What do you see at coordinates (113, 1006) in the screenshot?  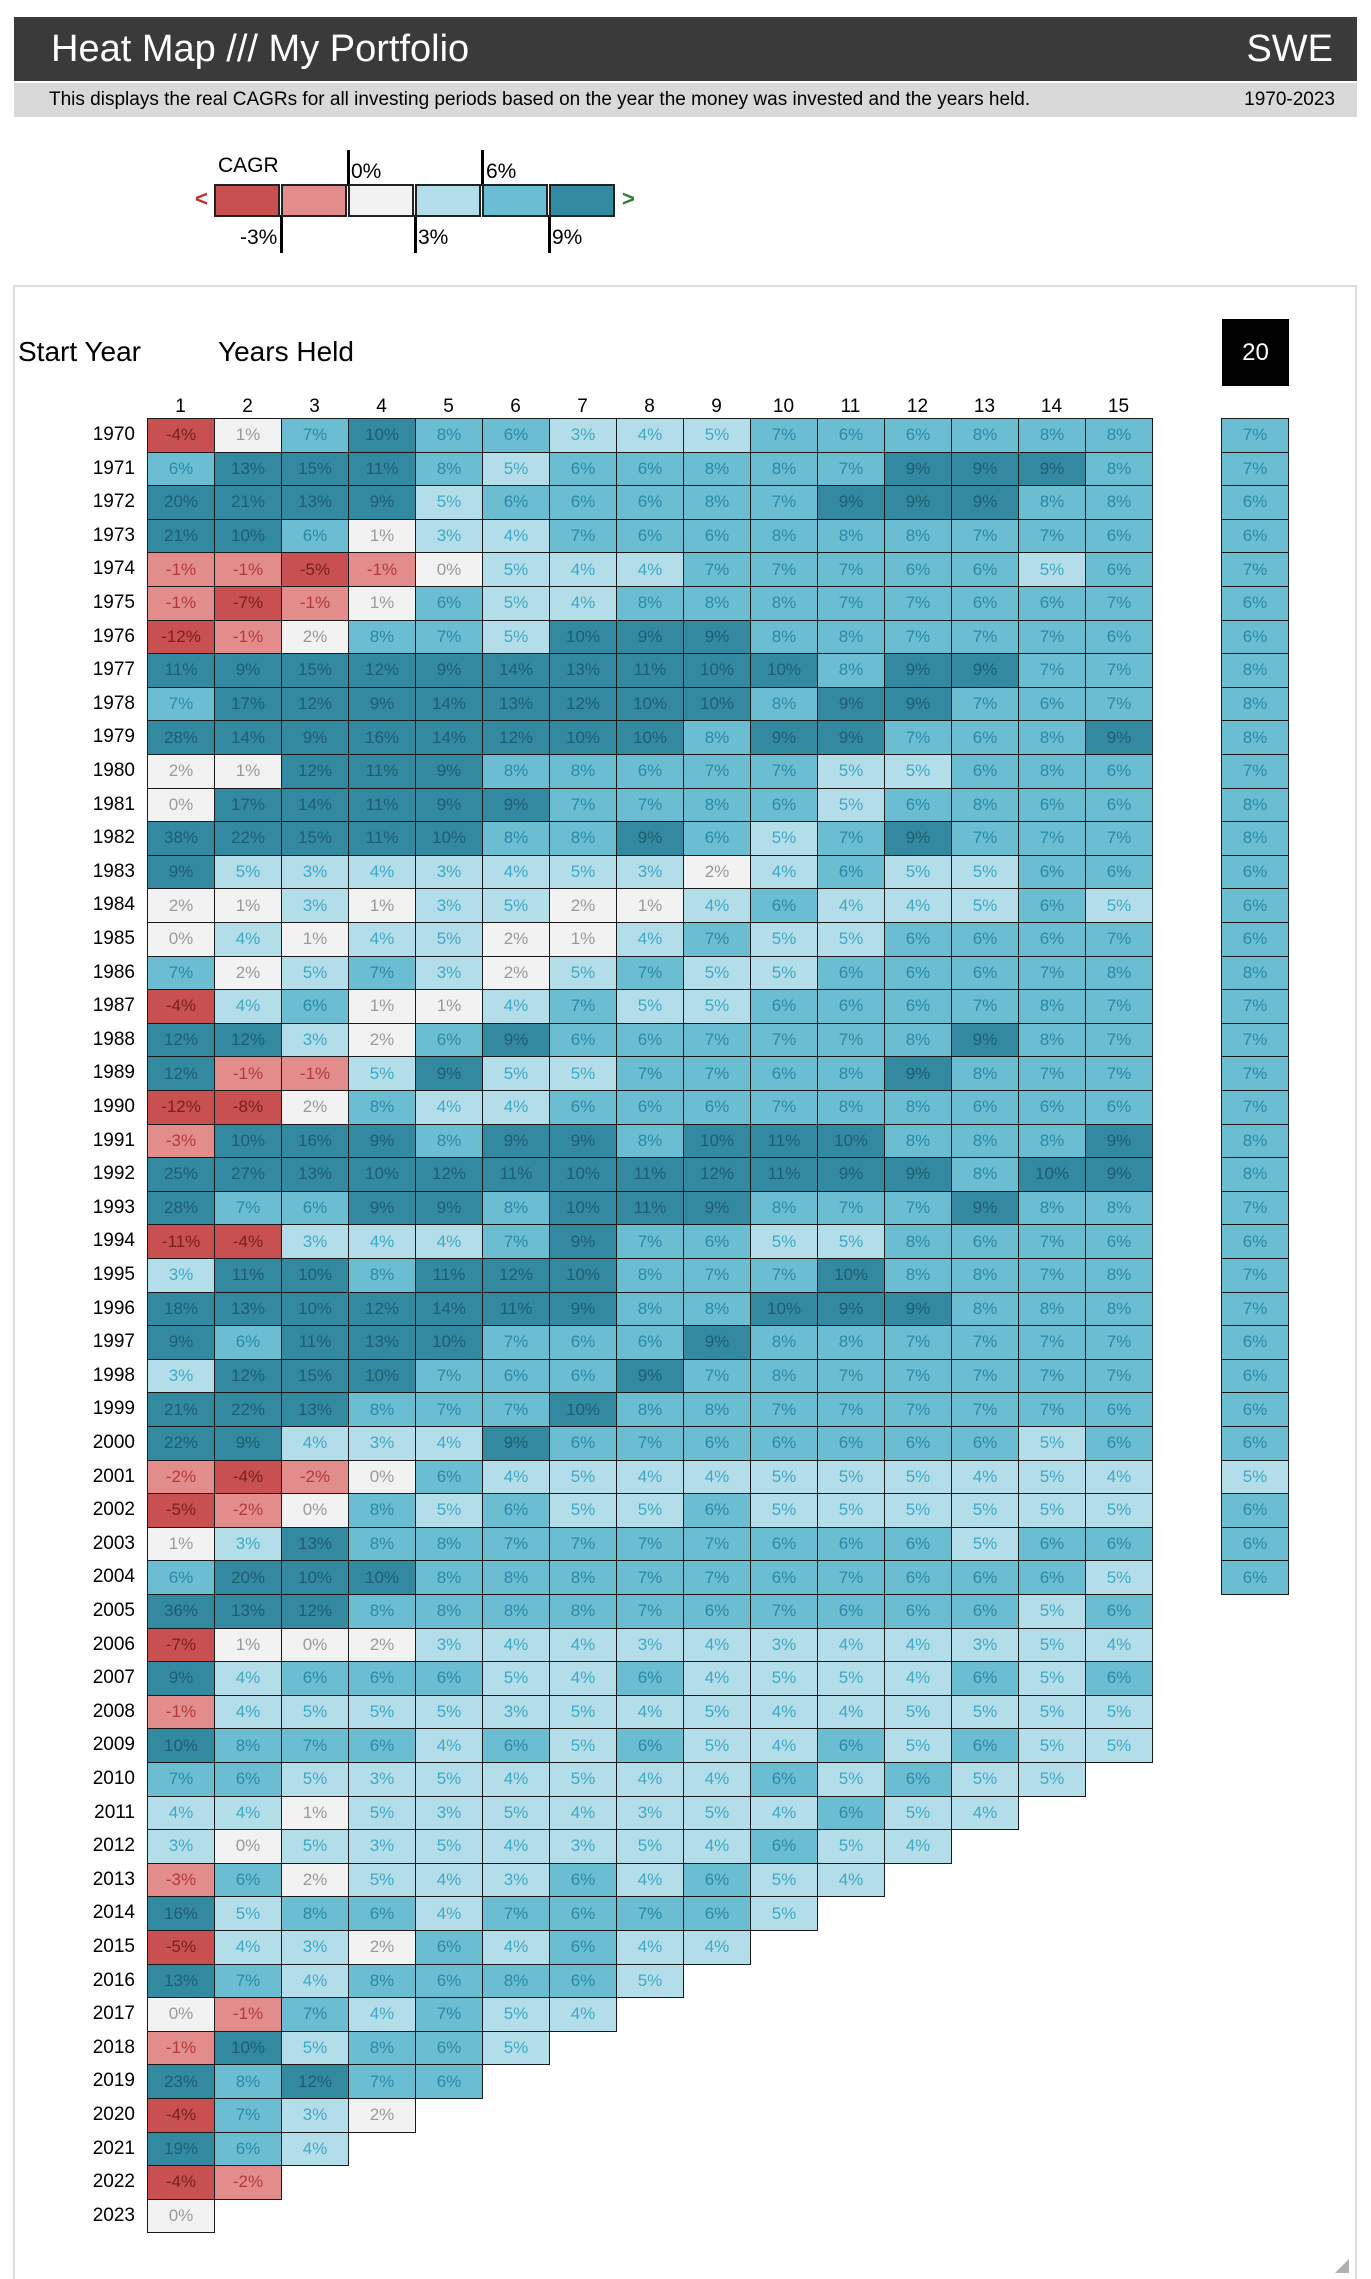 I see `row-header: 1987` at bounding box center [113, 1006].